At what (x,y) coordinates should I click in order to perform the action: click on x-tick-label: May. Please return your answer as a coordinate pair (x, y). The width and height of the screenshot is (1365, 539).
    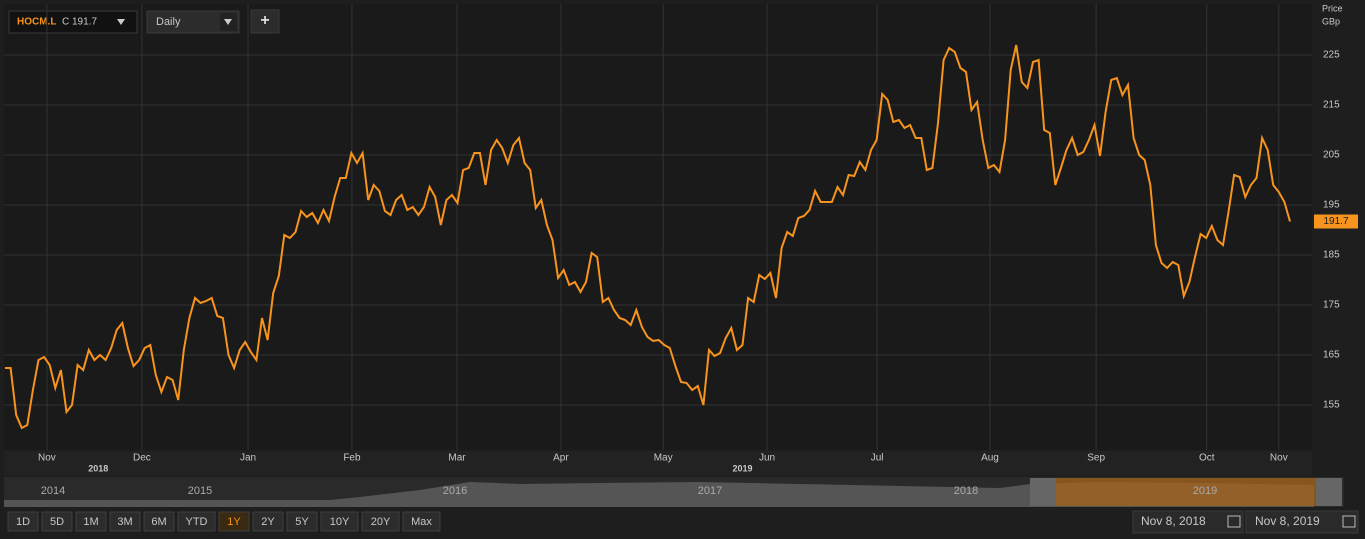
    Looking at the image, I should click on (663, 458).